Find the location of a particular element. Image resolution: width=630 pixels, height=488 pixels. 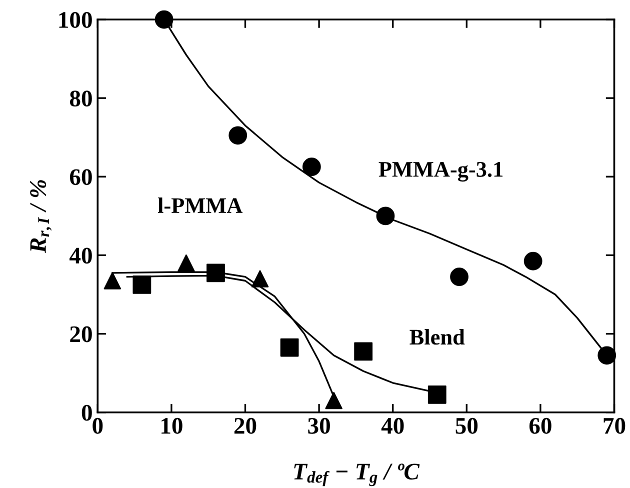

x-tick-label: 40 is located at coordinates (392, 426).